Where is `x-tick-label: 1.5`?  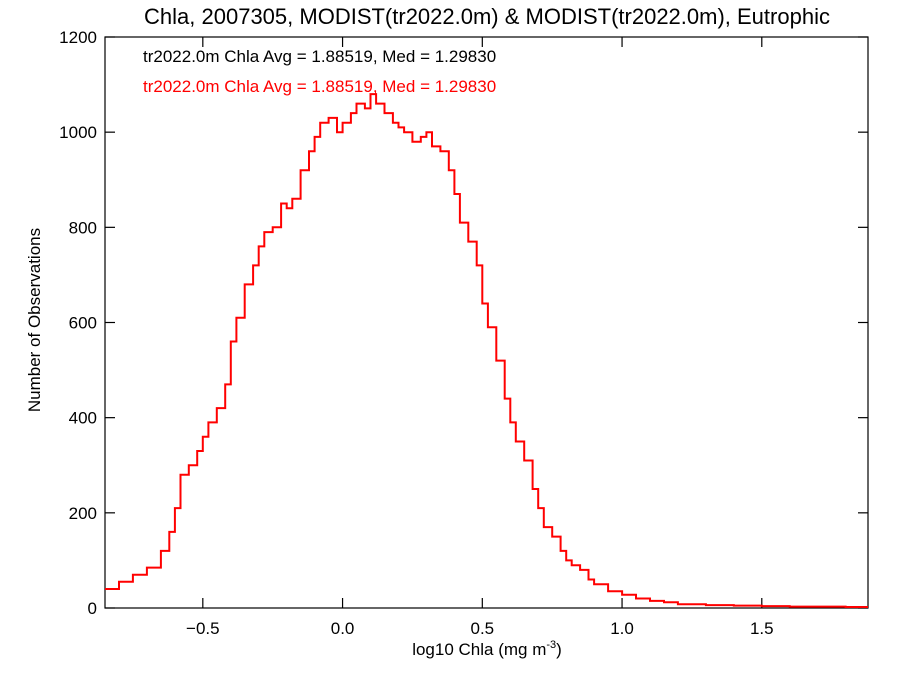 x-tick-label: 1.5 is located at coordinates (762, 628).